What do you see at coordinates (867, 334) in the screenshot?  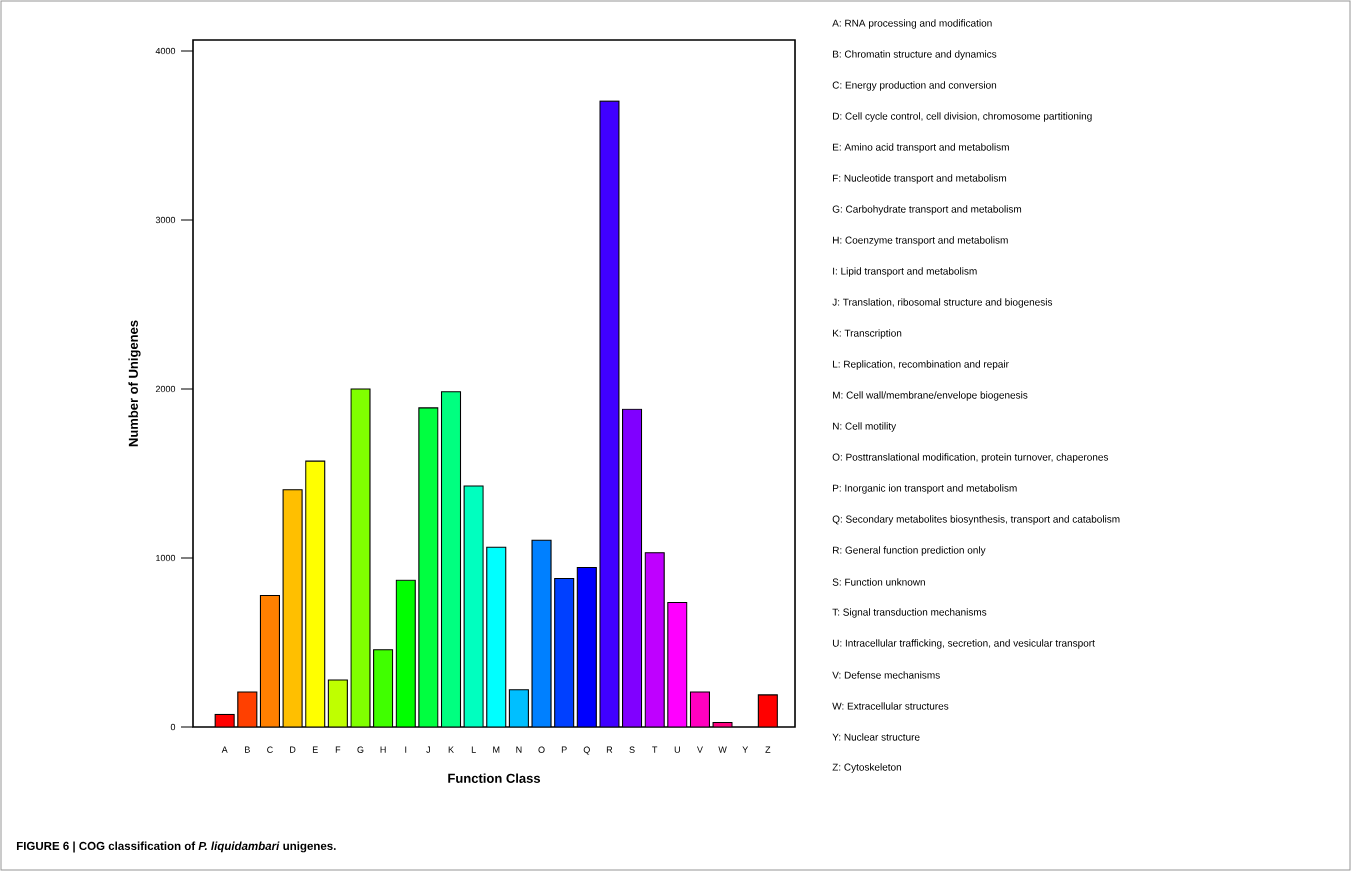 I see `text: K: Transcription` at bounding box center [867, 334].